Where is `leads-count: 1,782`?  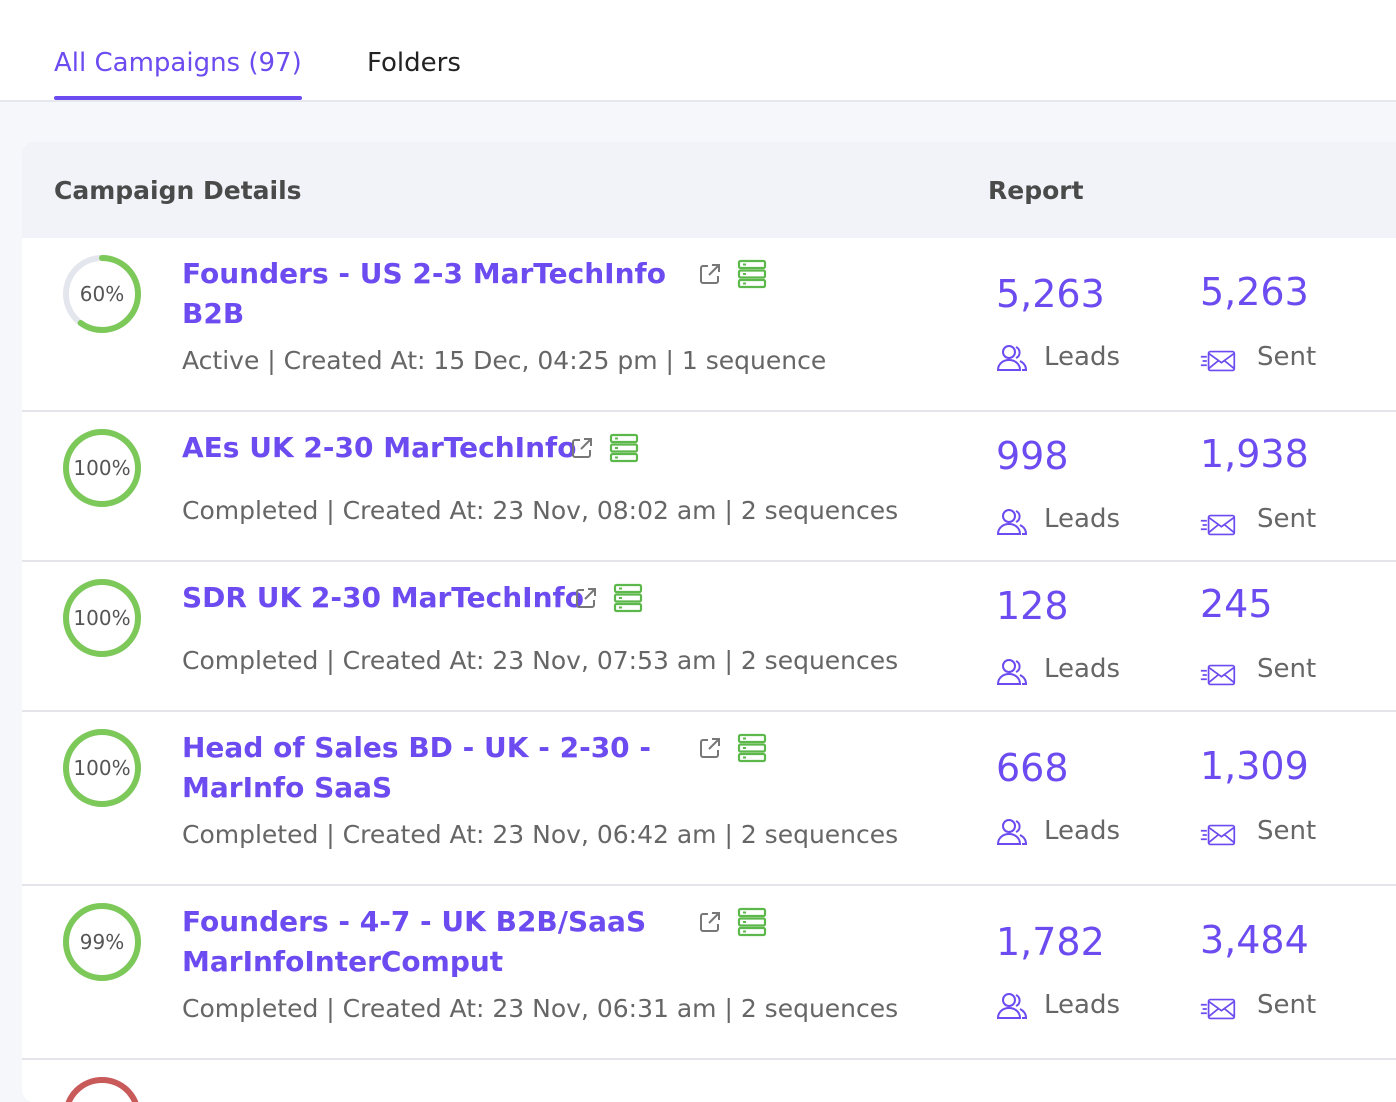
leads-count: 1,782 is located at coordinates (1050, 942).